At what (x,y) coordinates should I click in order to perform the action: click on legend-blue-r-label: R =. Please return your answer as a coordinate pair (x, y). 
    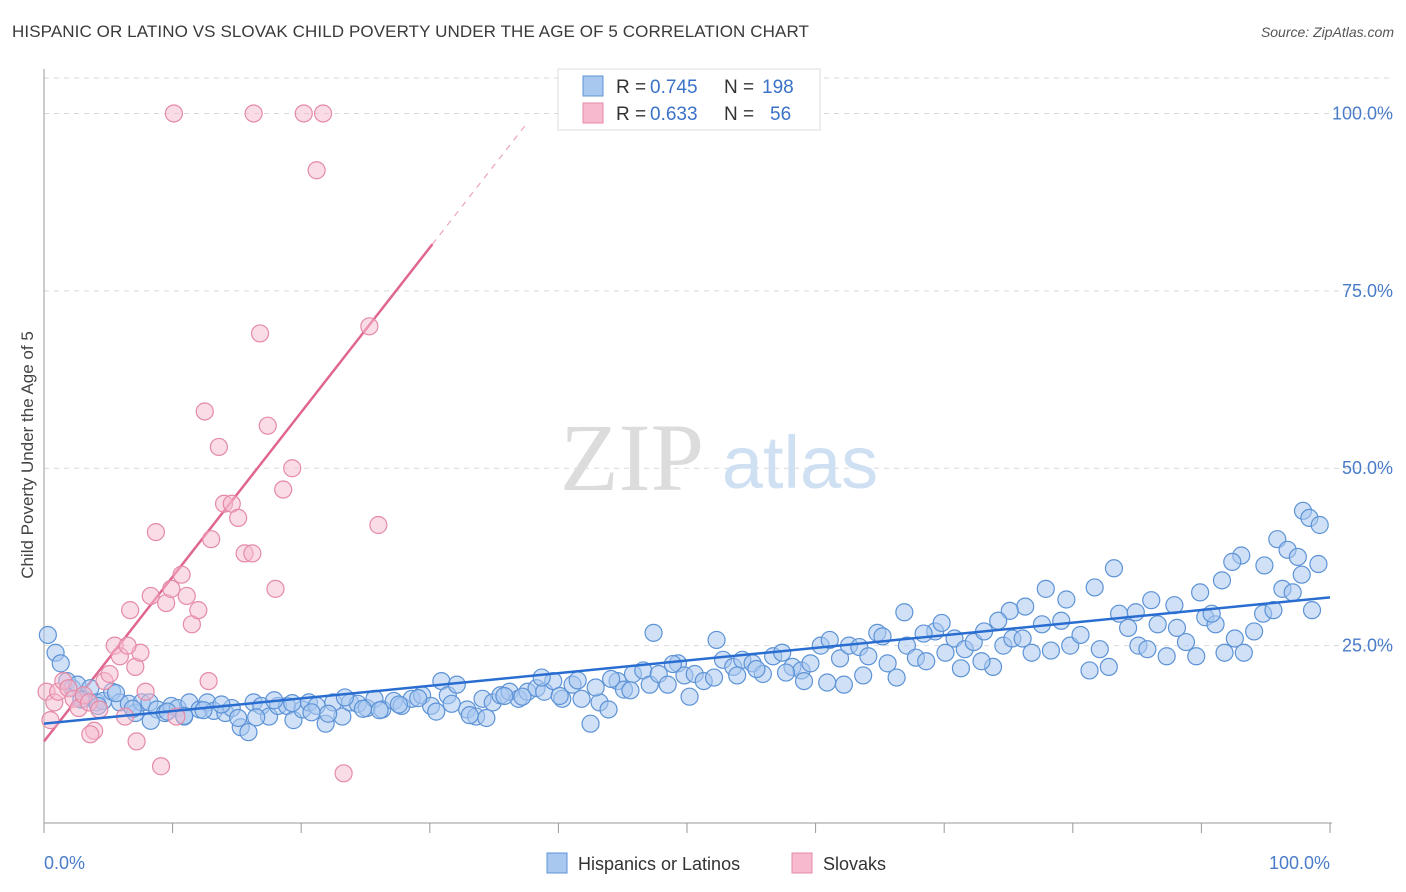
    Looking at the image, I should click on (631, 87).